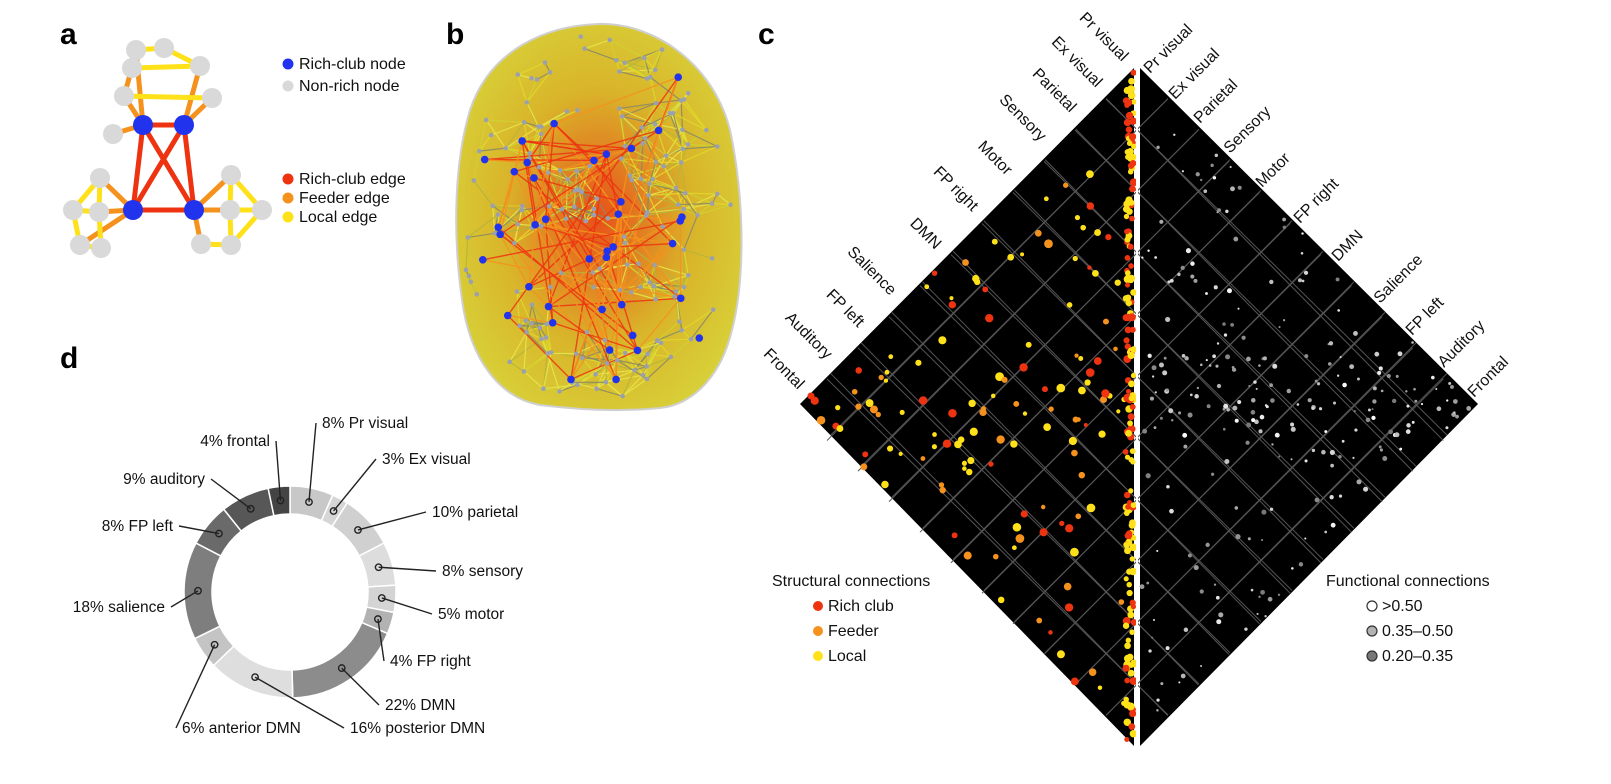 This screenshot has height=784, width=1611. What do you see at coordinates (871, 270) in the screenshot?
I see `module-label-left: Salience` at bounding box center [871, 270].